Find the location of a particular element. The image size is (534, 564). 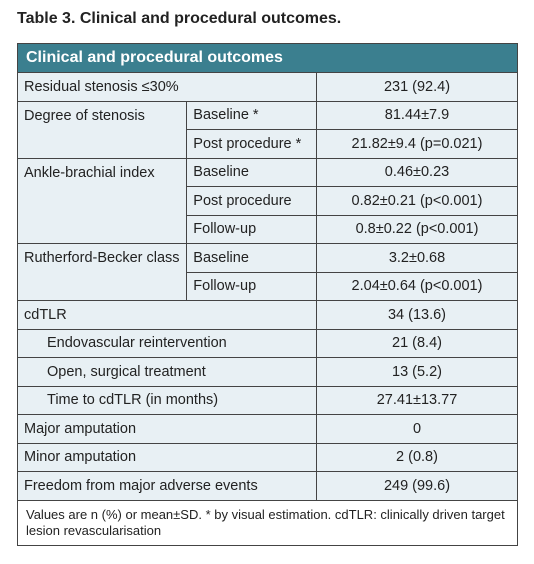

row: Rutherford-Becker class Baseline 3.2±0.68 is located at coordinates (267, 272).